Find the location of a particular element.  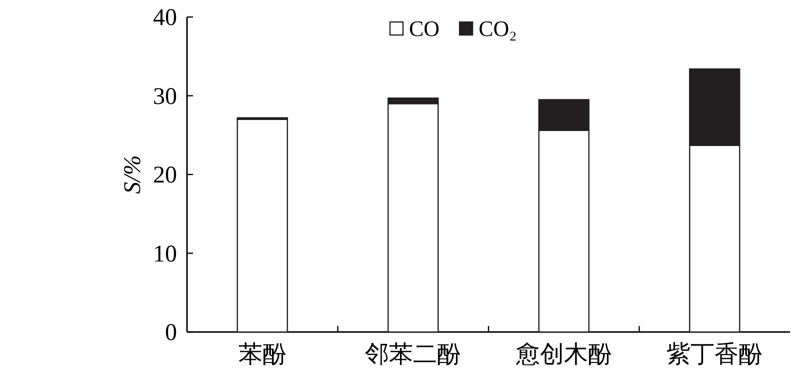

y-tick-label: 40 is located at coordinates (165, 18).